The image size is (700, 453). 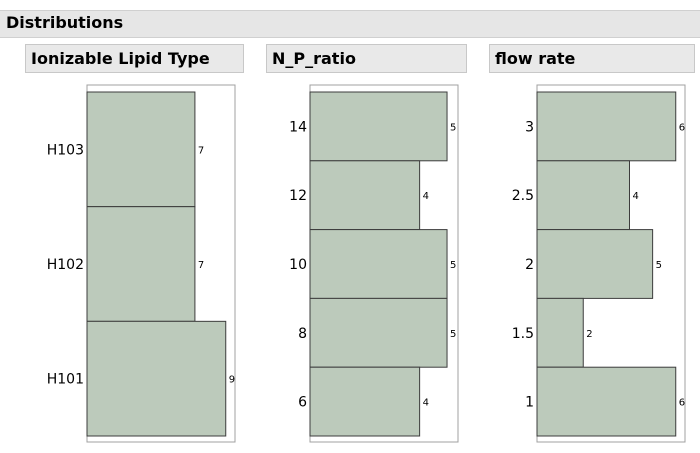 I want to click on panel-title-np-ratio: N_P_ratio, so click(x=366, y=58).